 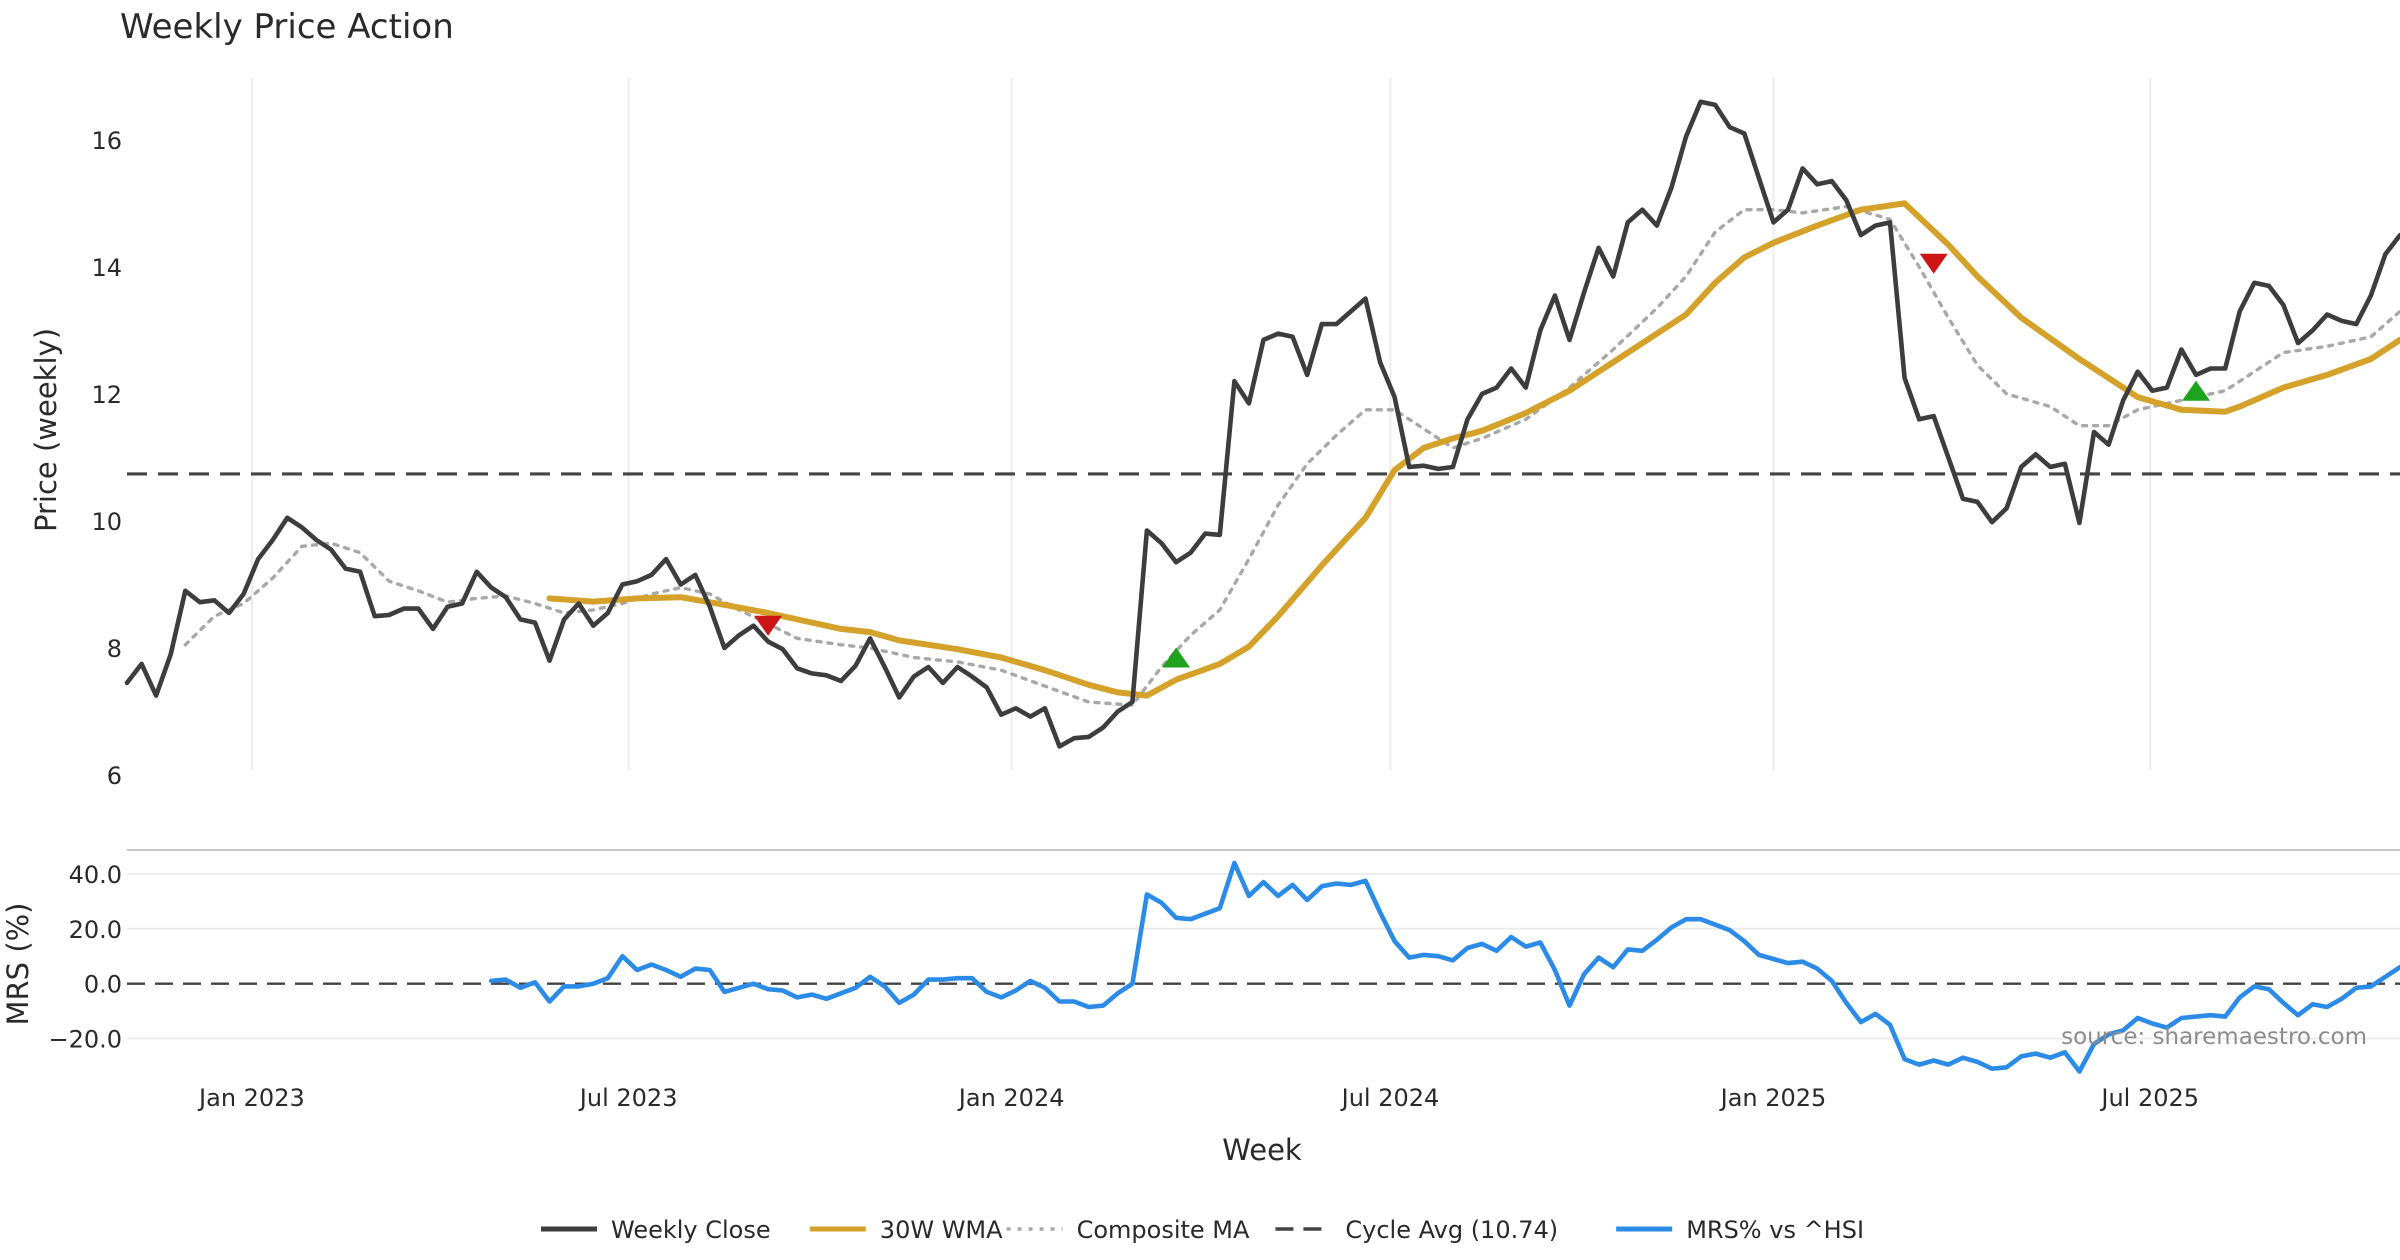 I want to click on legend-label: MRS% vs ^HSI, so click(x=1775, y=1230).